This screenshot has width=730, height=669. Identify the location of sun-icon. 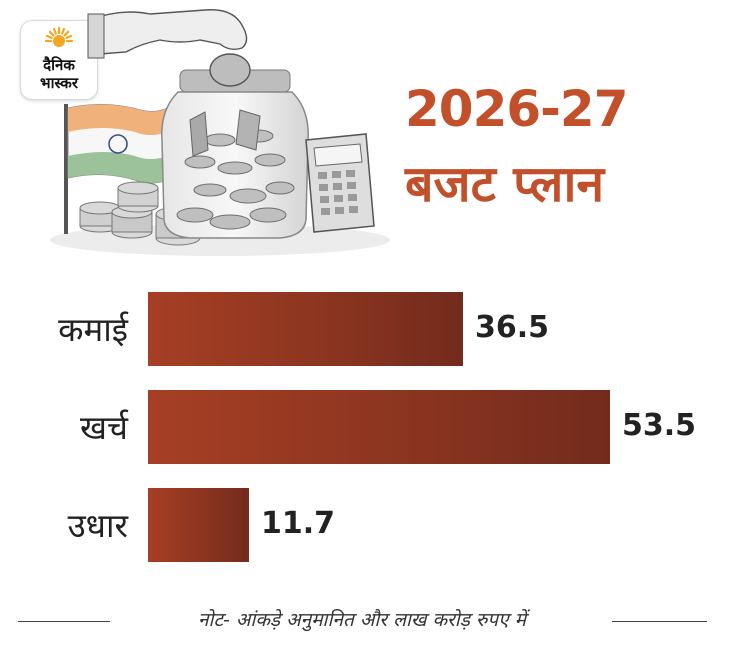
(59, 36).